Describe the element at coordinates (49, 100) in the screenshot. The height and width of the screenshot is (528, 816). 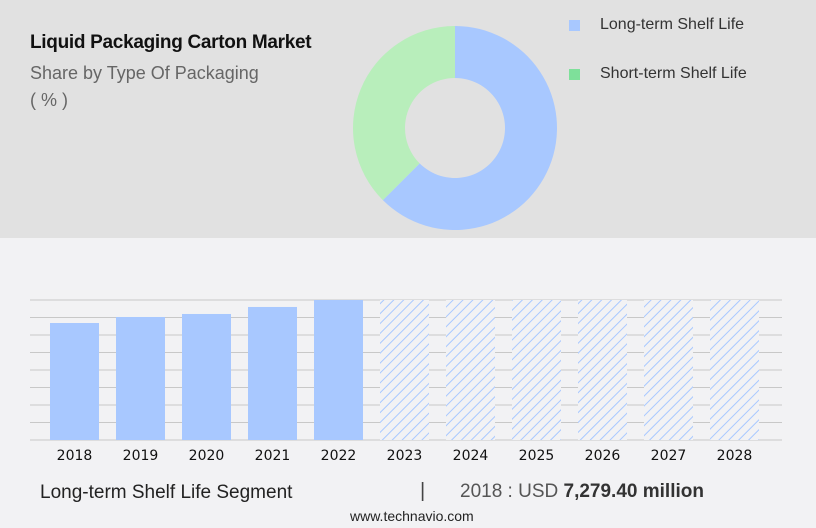
I see `chart-unit: ( % )` at that location.